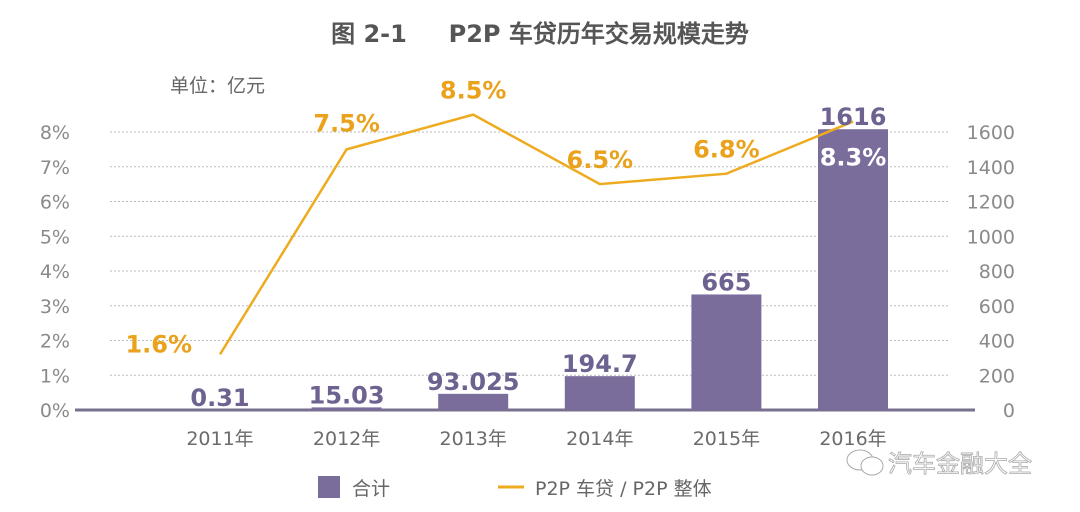 The width and height of the screenshot is (1080, 512). What do you see at coordinates (852, 439) in the screenshot?
I see `x-tick-label: 2016年` at bounding box center [852, 439].